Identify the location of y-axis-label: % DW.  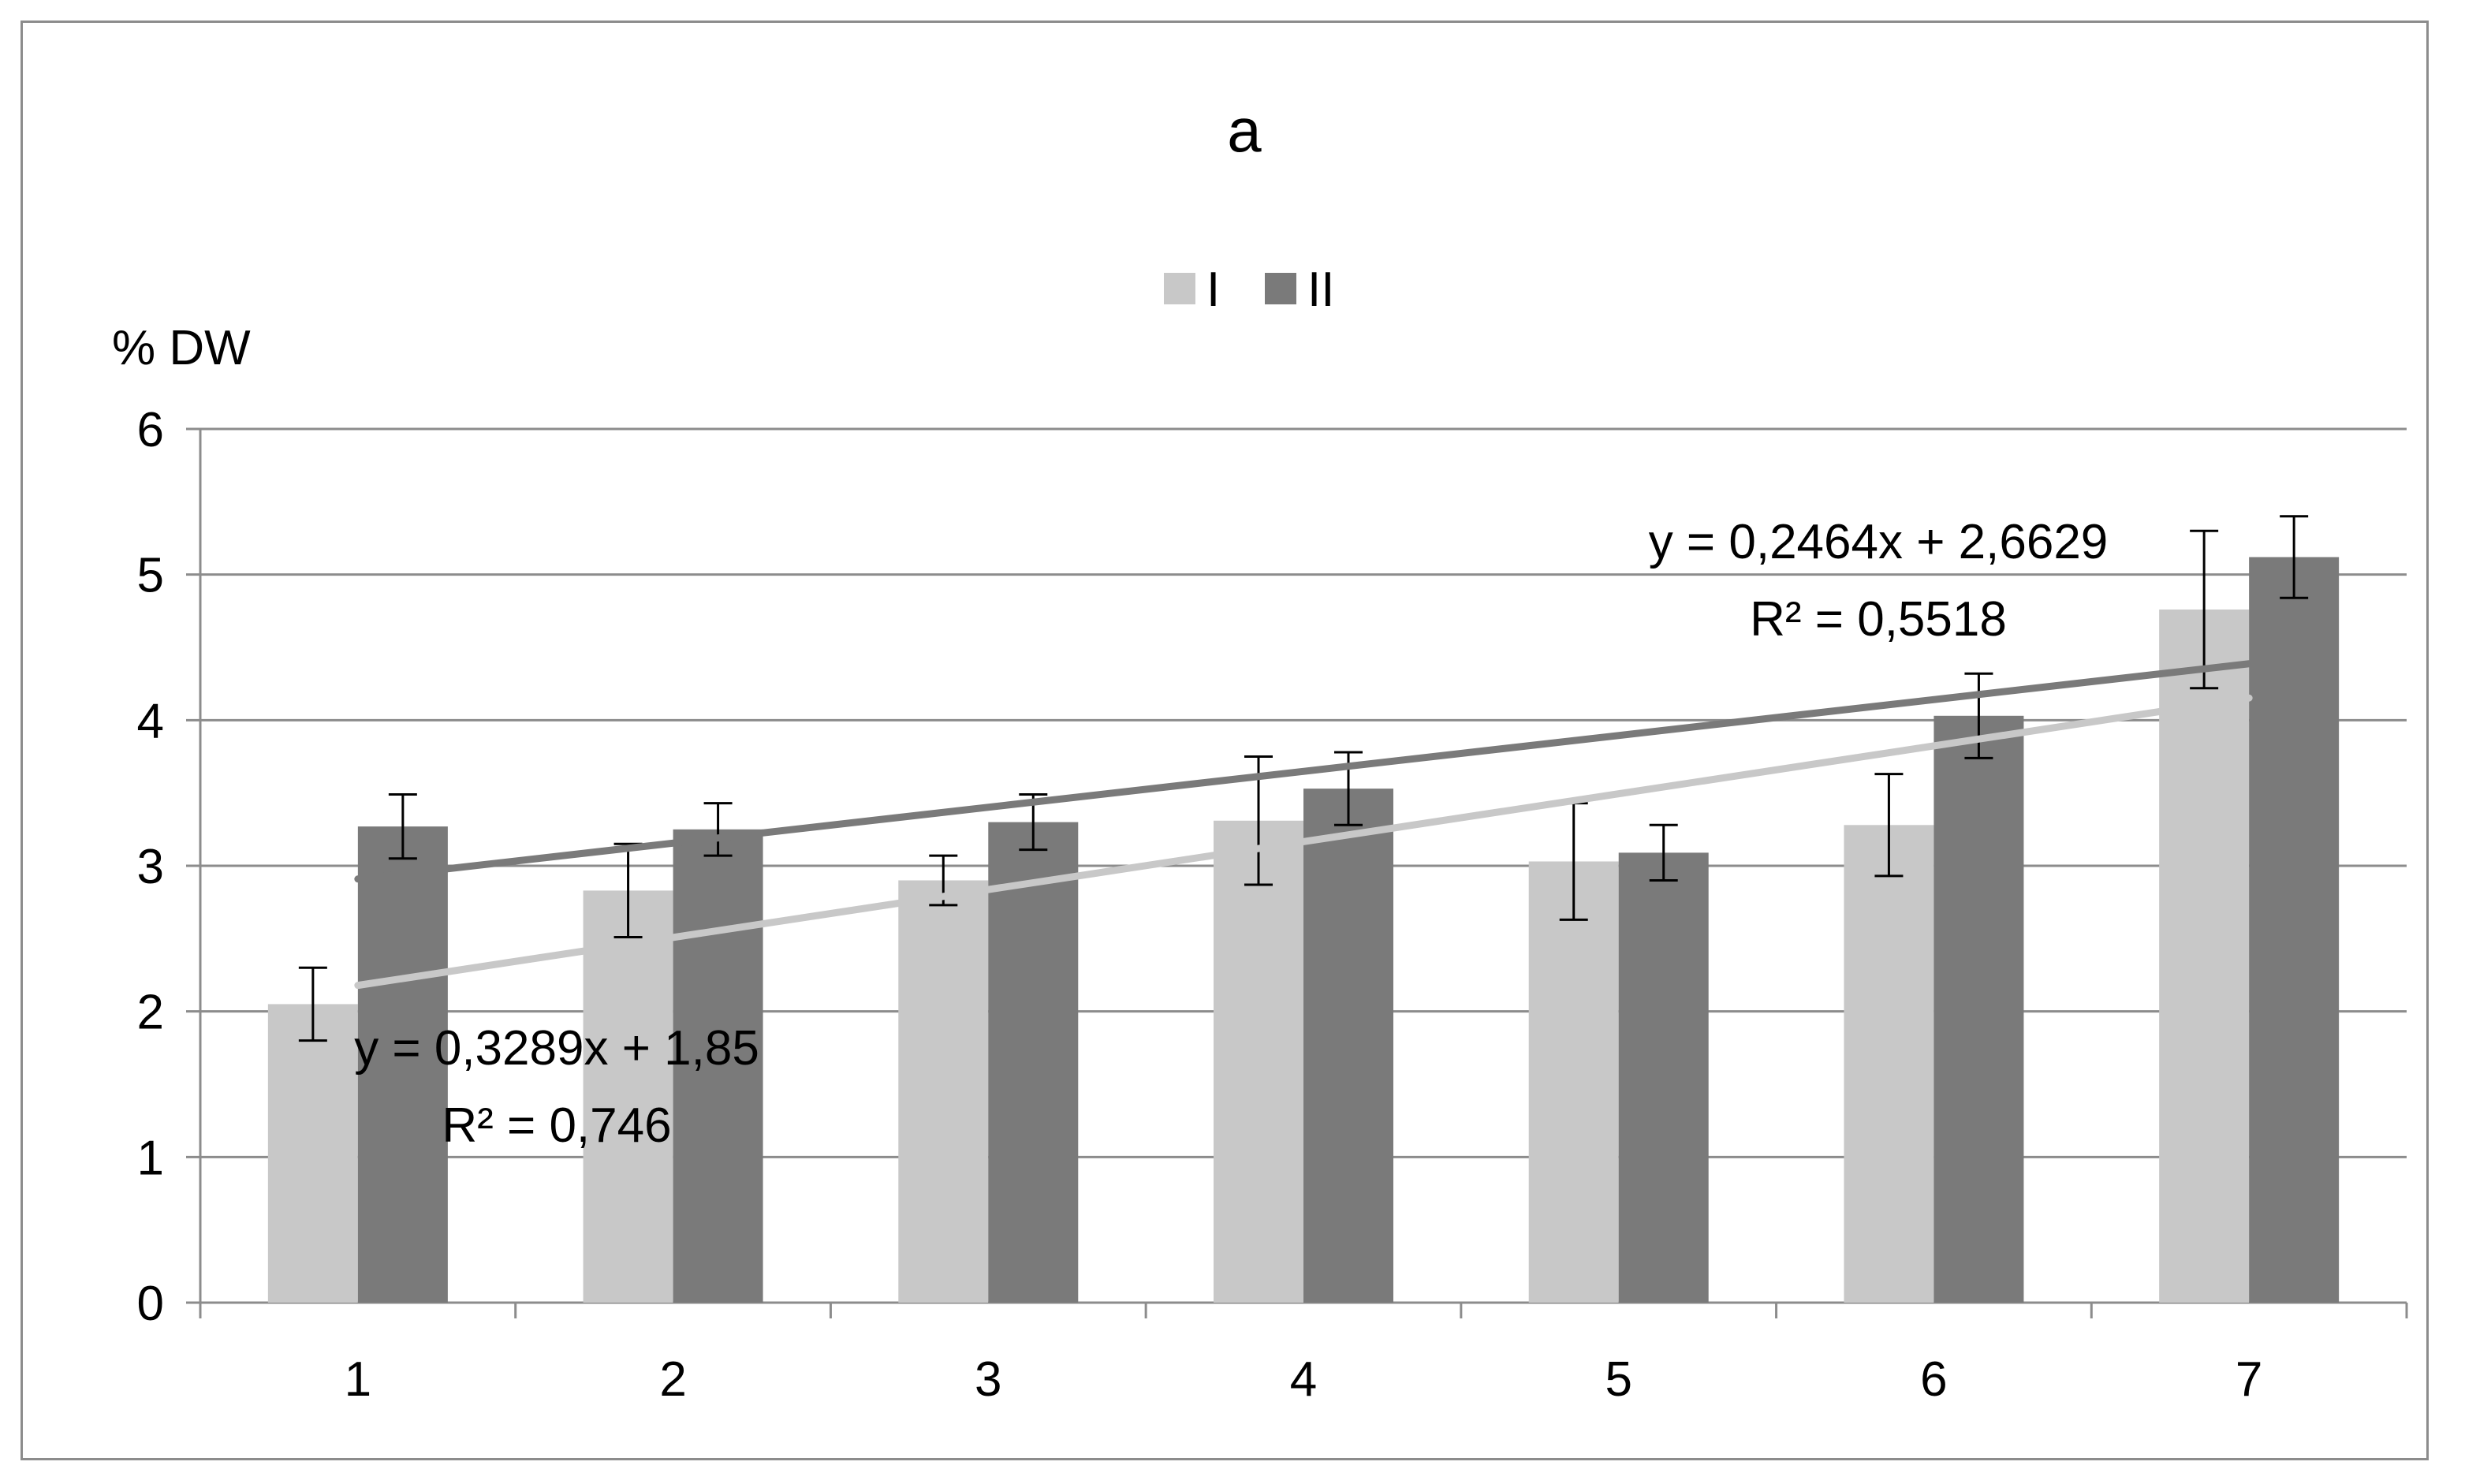
(182, 348).